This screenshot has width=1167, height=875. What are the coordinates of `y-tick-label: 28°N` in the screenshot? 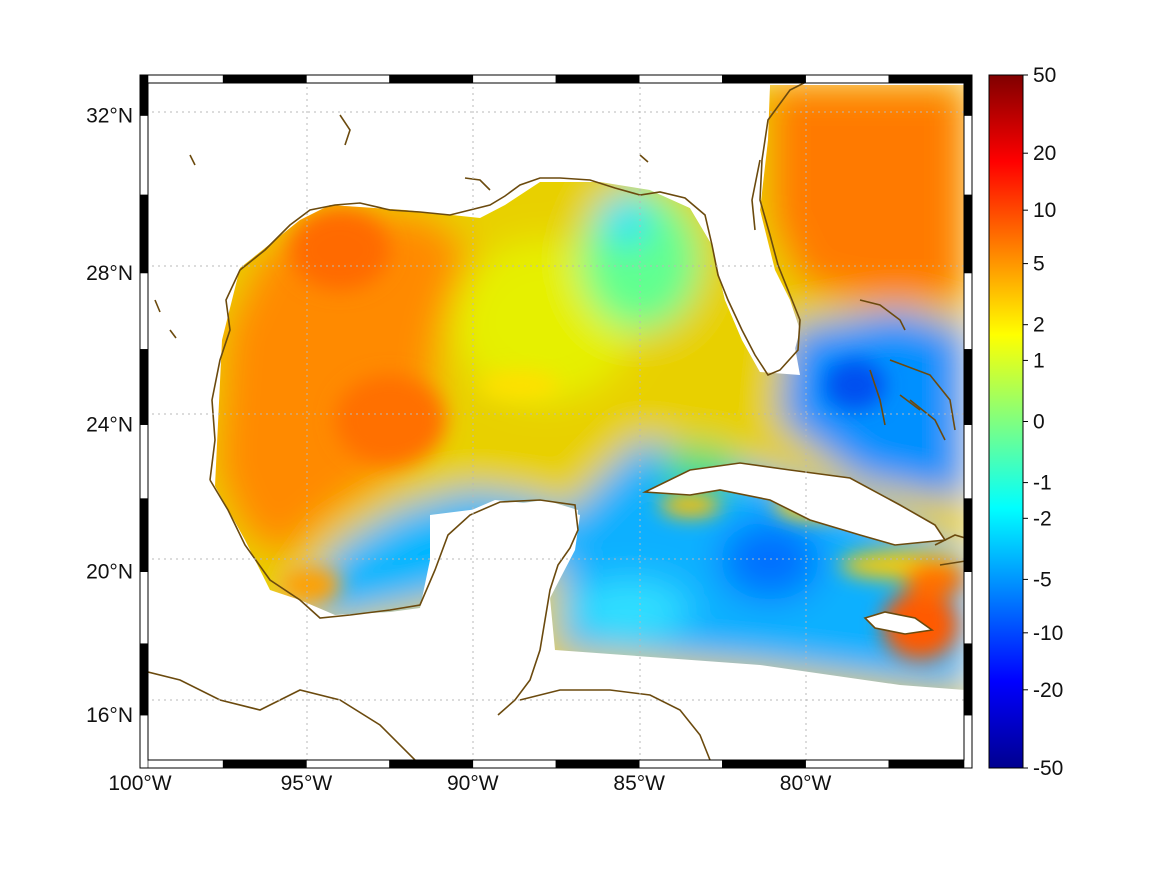 It's located at (109, 273).